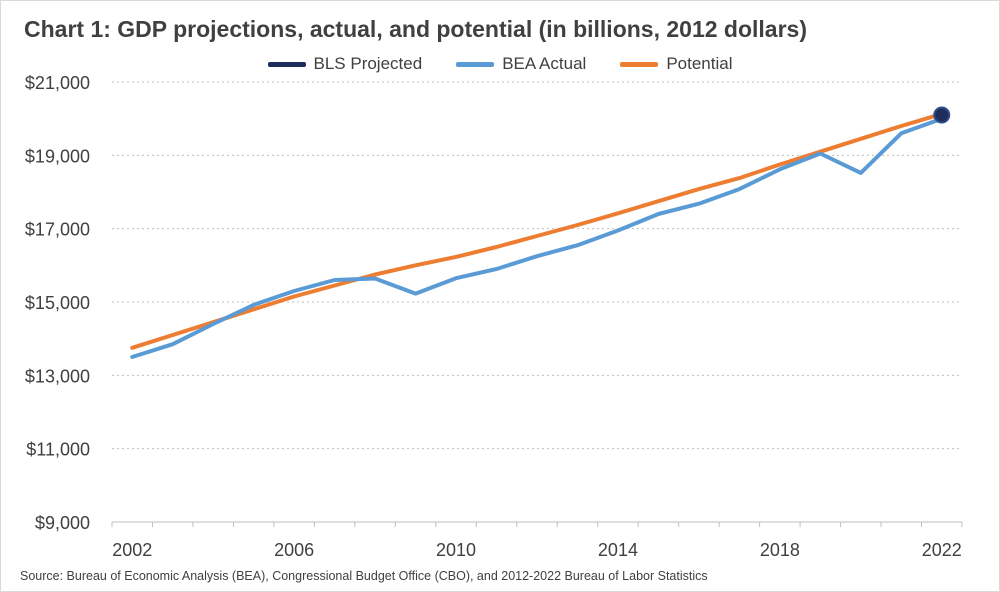 This screenshot has height=592, width=1000. I want to click on legend-item-bea-actual: BEA Actual, so click(521, 64).